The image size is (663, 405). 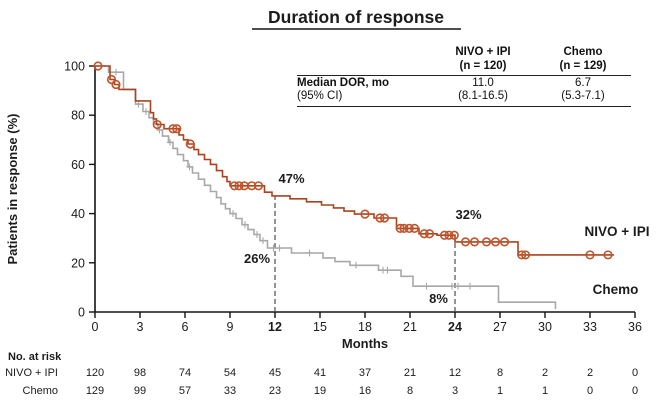 I want to click on x-tick-label: 12, so click(x=275, y=327).